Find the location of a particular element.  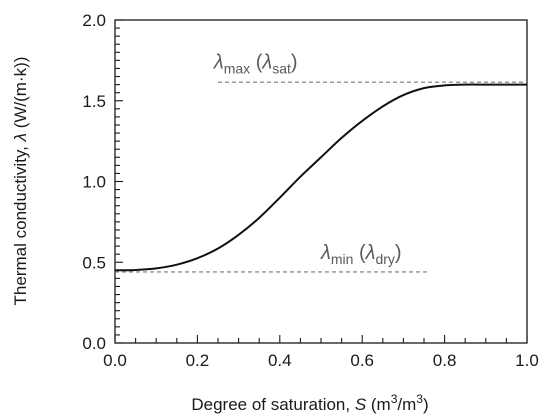

x-tick-label: 0.6 is located at coordinates (362, 360).